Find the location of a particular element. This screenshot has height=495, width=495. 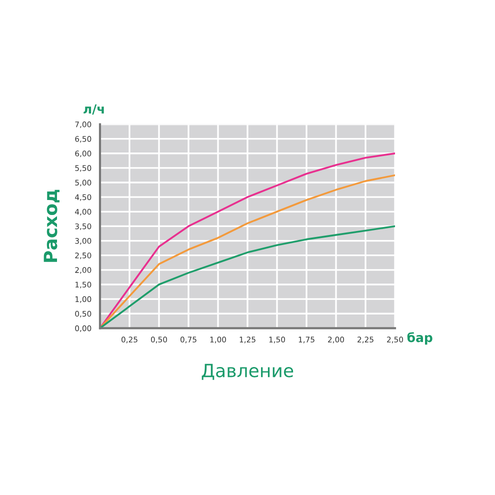

x-axis-title: Давление is located at coordinates (248, 372).